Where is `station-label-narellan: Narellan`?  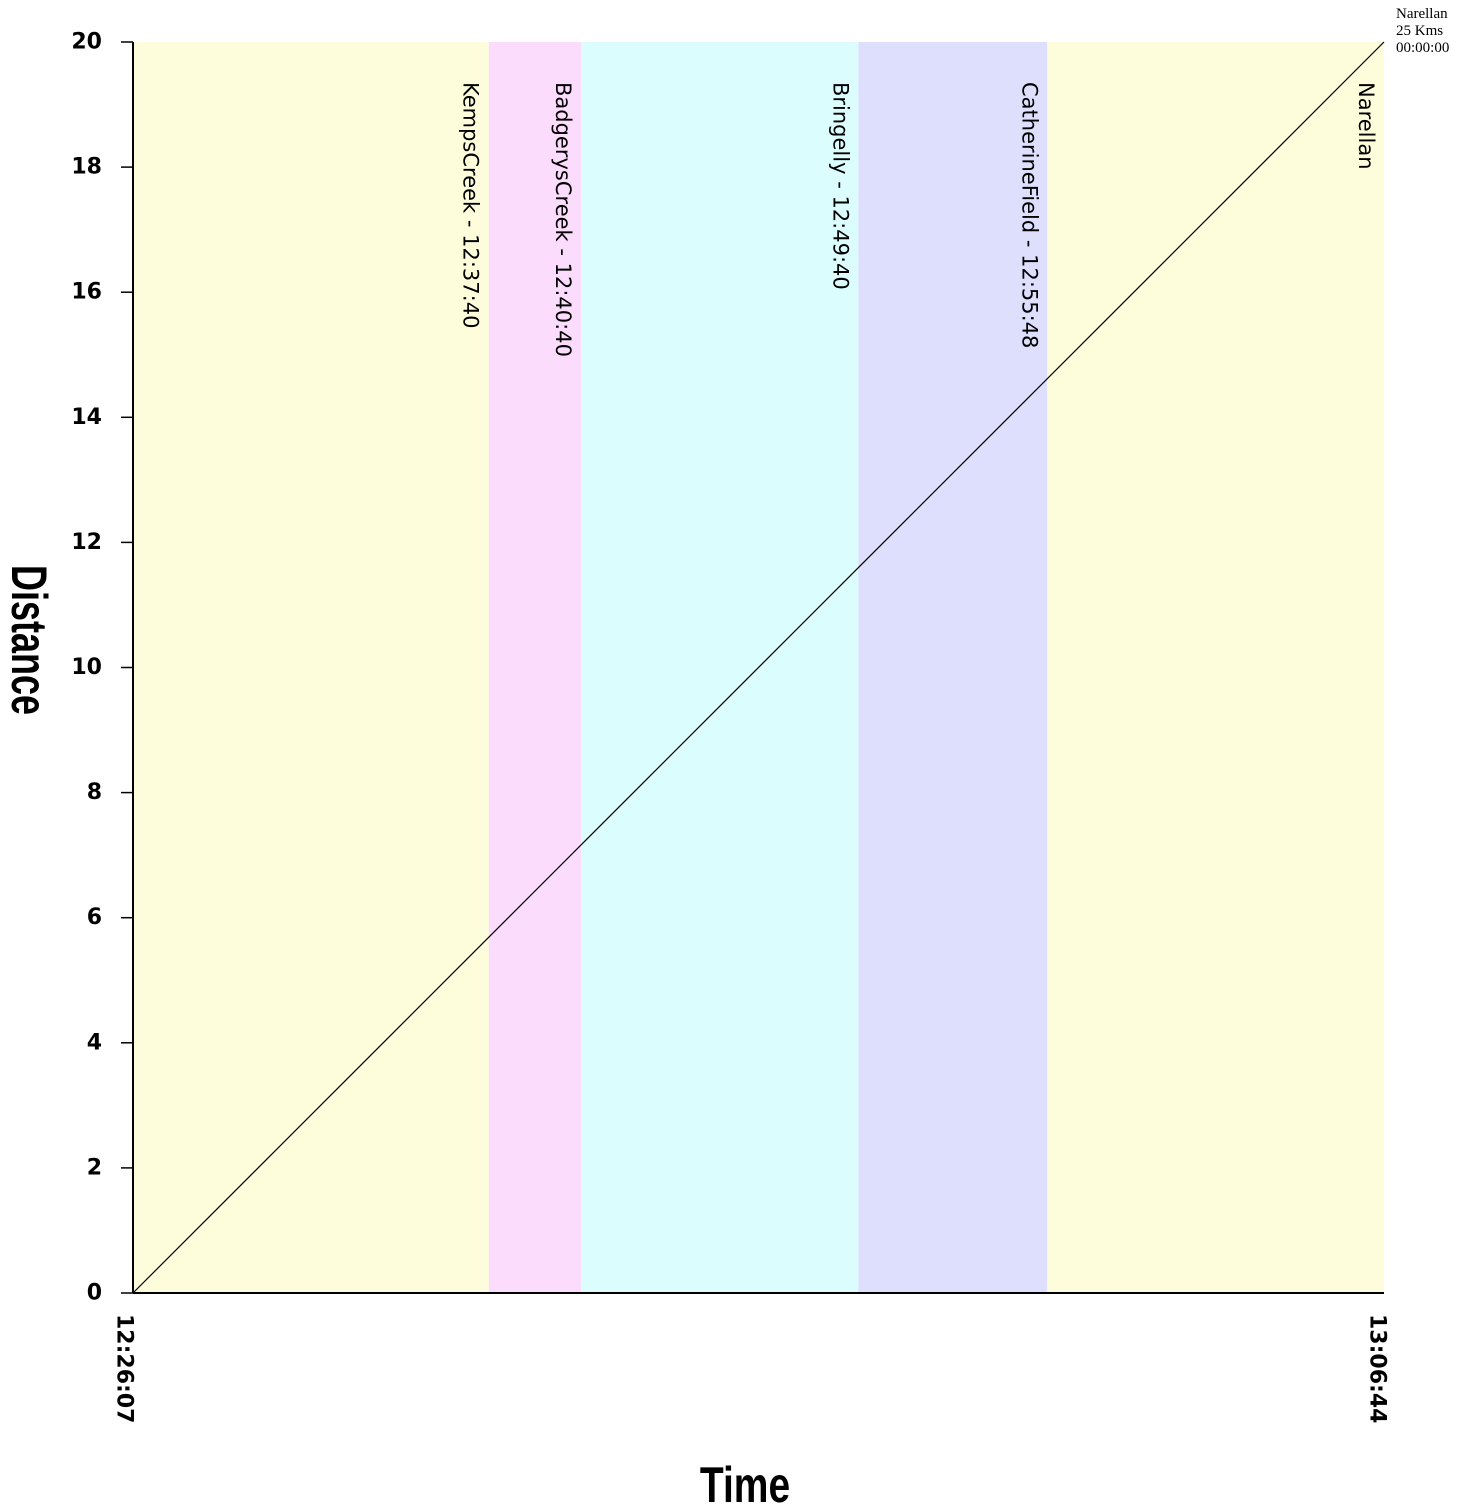 station-label-narellan: Narellan is located at coordinates (1366, 126).